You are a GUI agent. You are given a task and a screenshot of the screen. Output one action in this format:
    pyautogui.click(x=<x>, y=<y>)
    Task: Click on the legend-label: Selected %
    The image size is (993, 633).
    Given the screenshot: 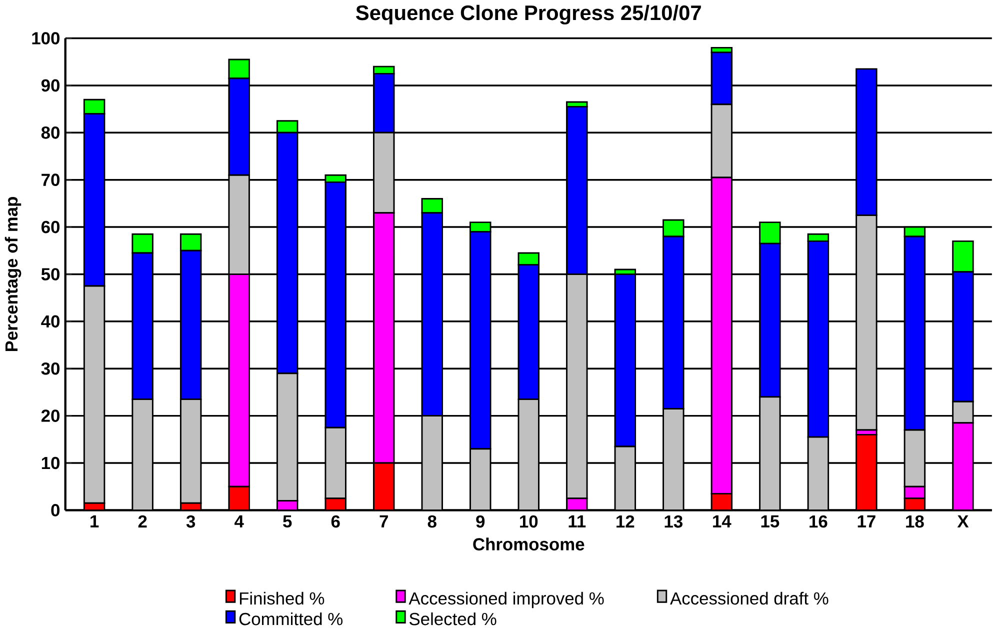 What is the action you would take?
    pyautogui.click(x=453, y=619)
    